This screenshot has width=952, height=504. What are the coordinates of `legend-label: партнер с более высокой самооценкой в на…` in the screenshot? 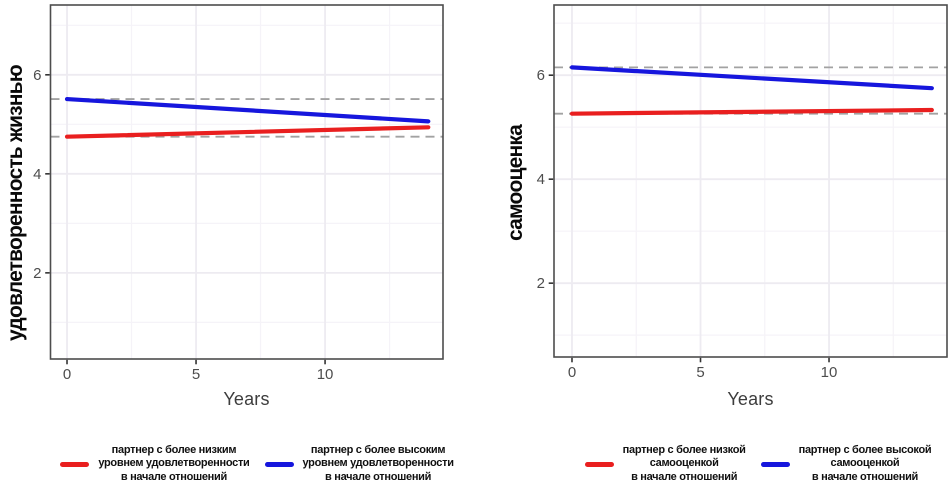 It's located at (865, 463).